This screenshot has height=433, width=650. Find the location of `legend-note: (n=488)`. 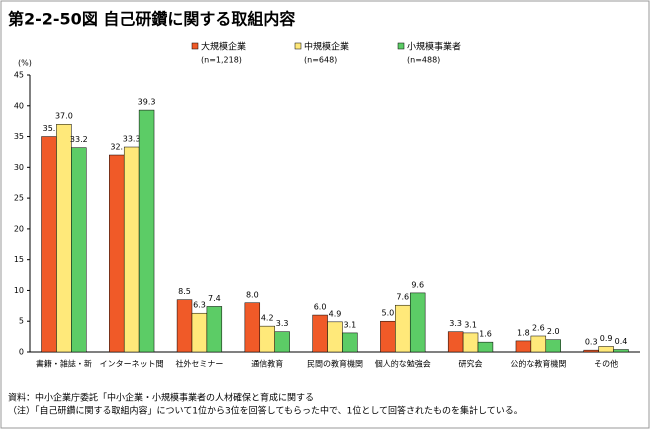

legend-note: (n=488) is located at coordinates (423, 60).